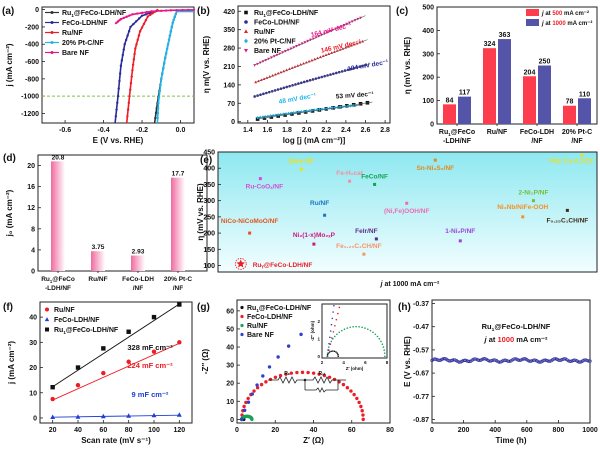  Describe the element at coordinates (53, 430) in the screenshot. I see `x-tick-label: 20` at that location.